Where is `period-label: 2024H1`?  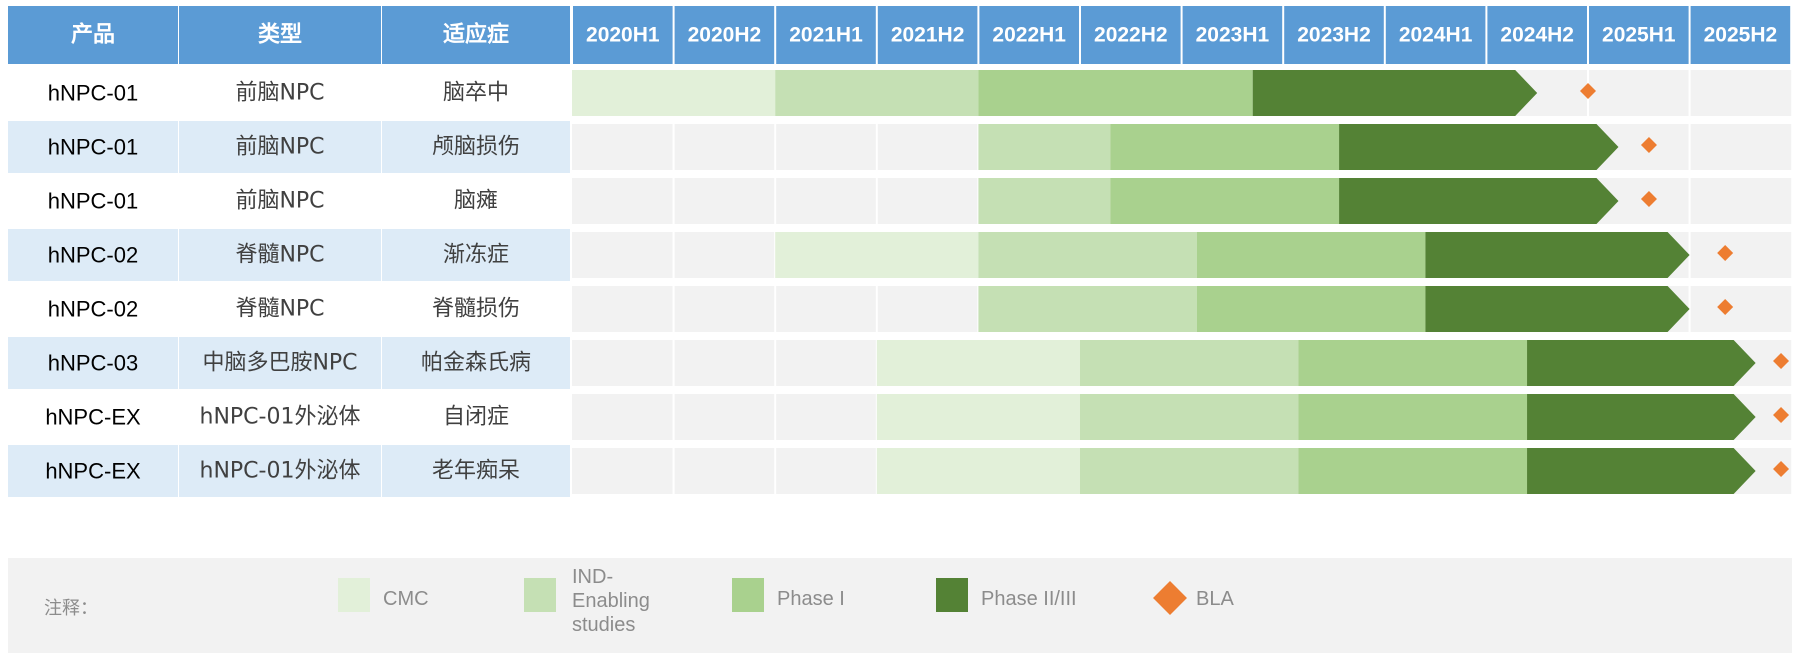
period-label: 2024H1 is located at coordinates (1436, 35).